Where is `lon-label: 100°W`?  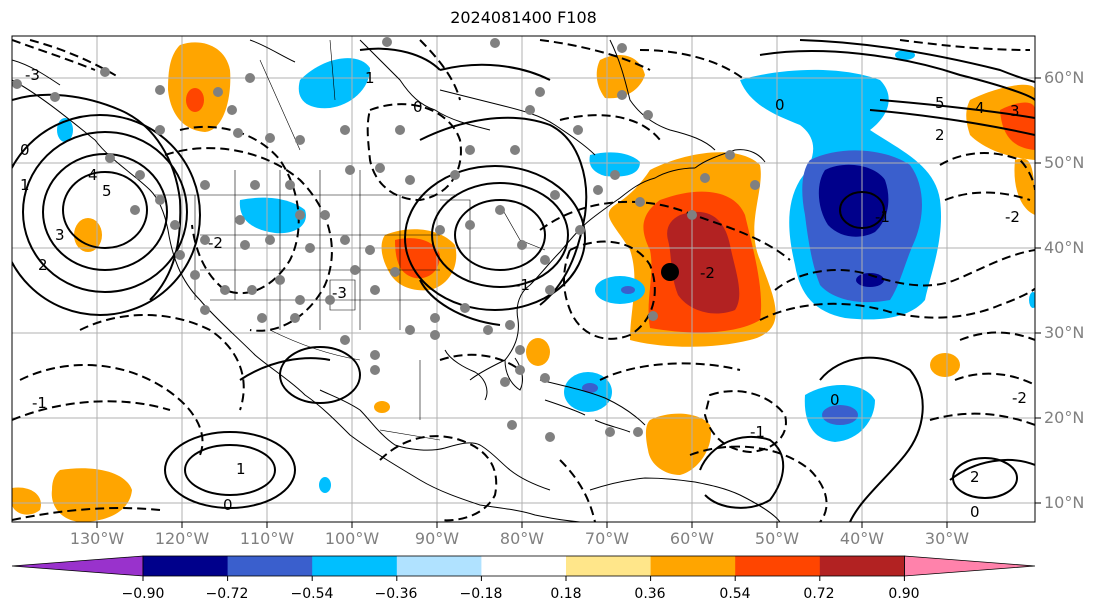 lon-label: 100°W is located at coordinates (352, 538).